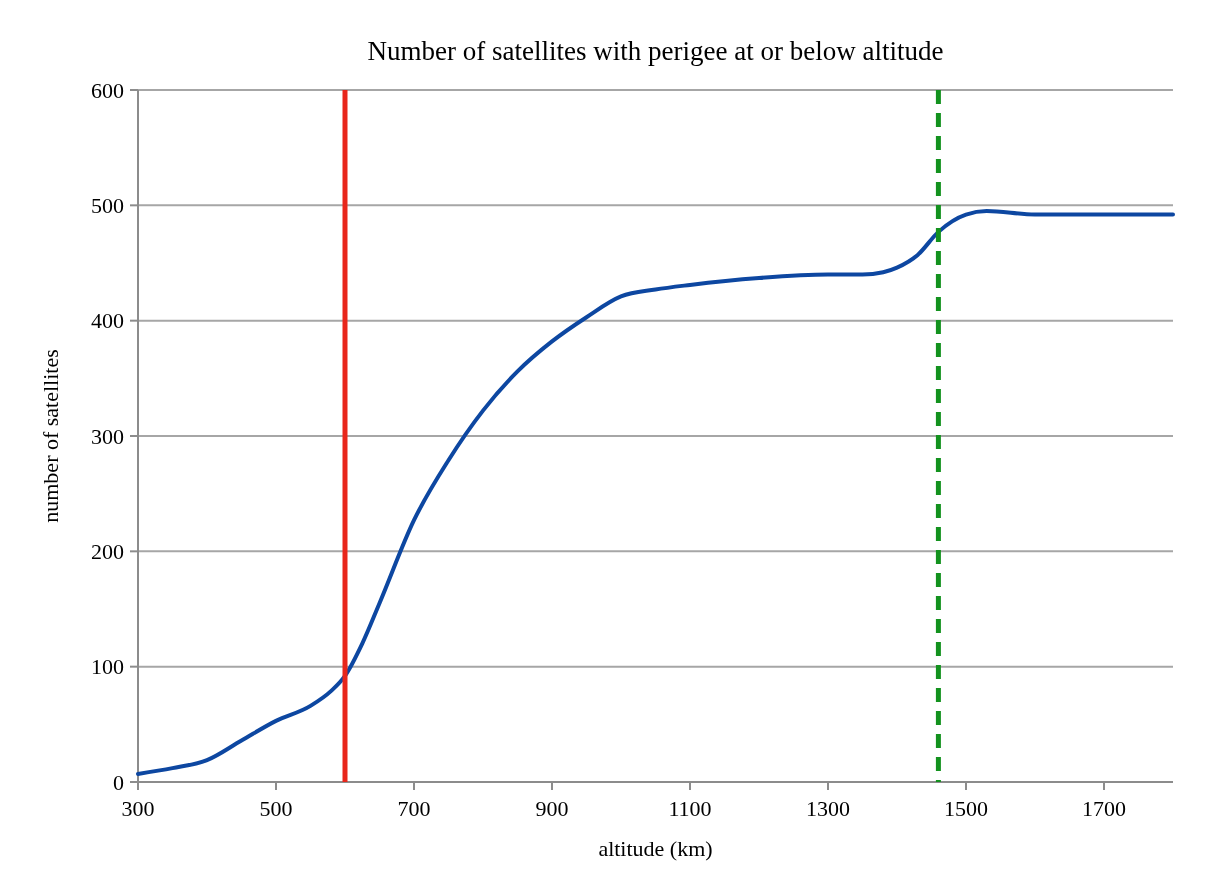 The width and height of the screenshot is (1225, 892). What do you see at coordinates (655, 848) in the screenshot?
I see `x-axis-title: altitude (km)` at bounding box center [655, 848].